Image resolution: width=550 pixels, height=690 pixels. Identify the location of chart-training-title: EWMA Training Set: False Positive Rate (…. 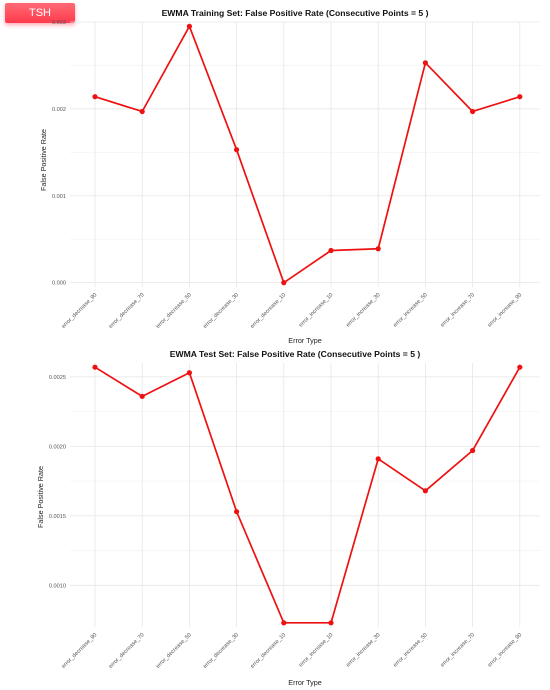
(295, 13).